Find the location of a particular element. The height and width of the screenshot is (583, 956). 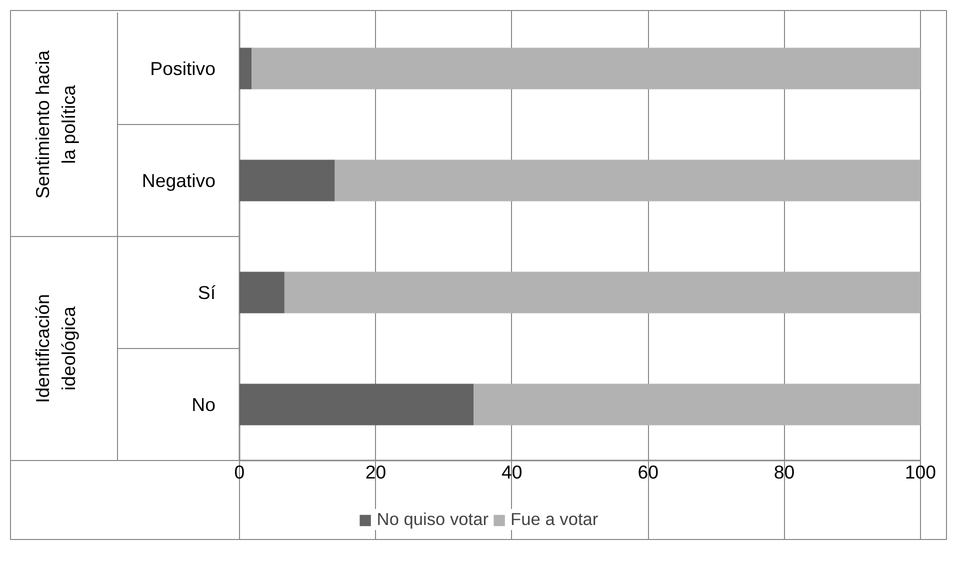

x-tick-label: 100 is located at coordinates (920, 472).